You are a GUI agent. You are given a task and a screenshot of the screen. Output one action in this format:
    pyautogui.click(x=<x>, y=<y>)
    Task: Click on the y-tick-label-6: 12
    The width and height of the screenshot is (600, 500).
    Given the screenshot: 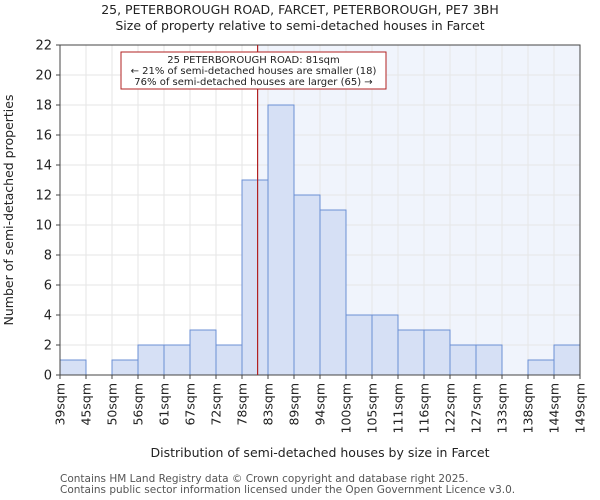 What is the action you would take?
    pyautogui.click(x=43, y=196)
    